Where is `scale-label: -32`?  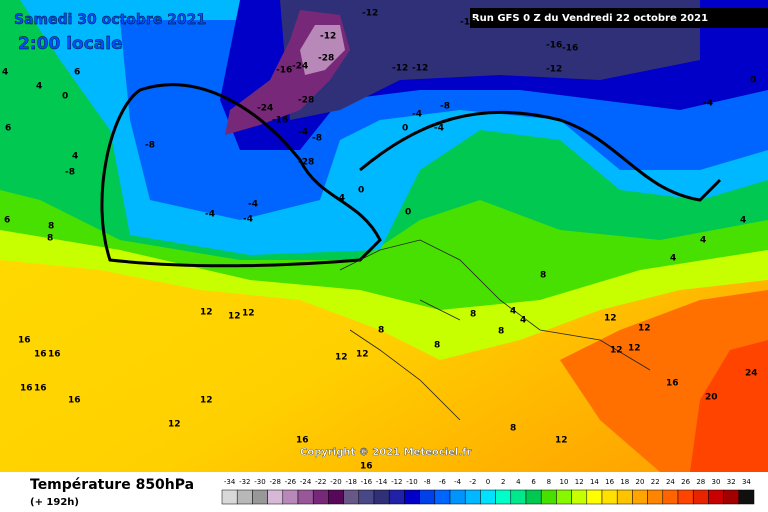 scale-label: -32 is located at coordinates (244, 482).